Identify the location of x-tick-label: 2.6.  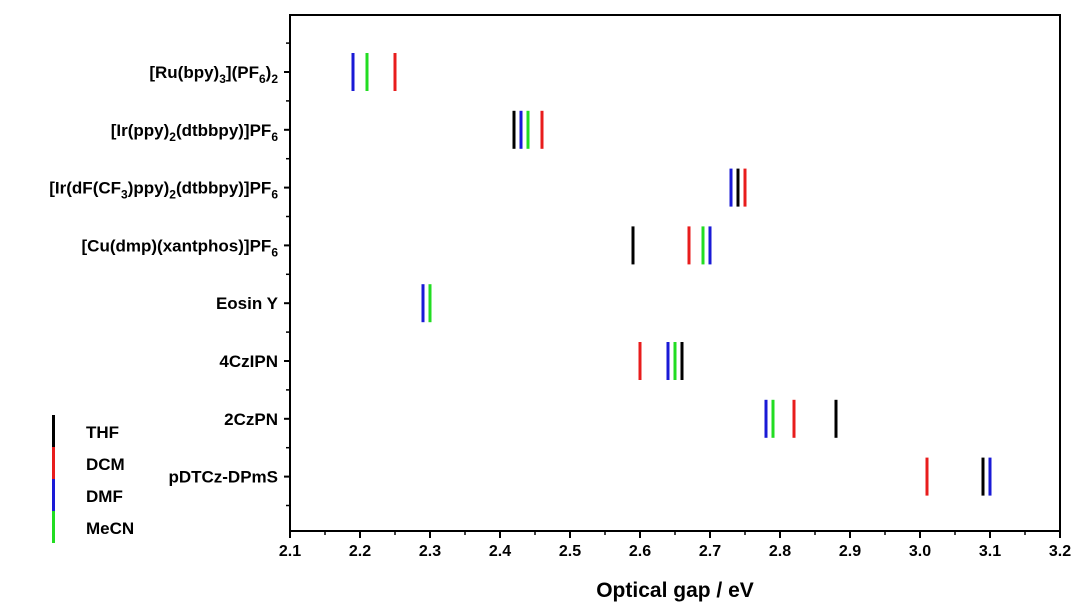
(640, 551).